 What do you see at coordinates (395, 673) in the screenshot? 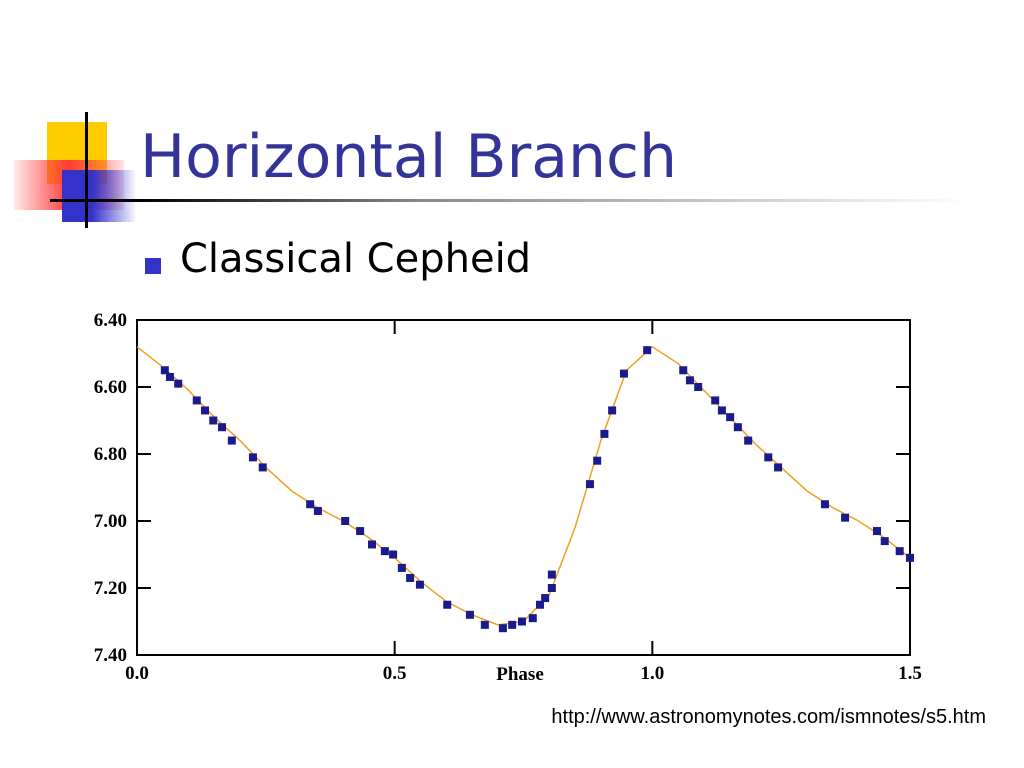
I see `x-tick-label: 0.5` at bounding box center [395, 673].